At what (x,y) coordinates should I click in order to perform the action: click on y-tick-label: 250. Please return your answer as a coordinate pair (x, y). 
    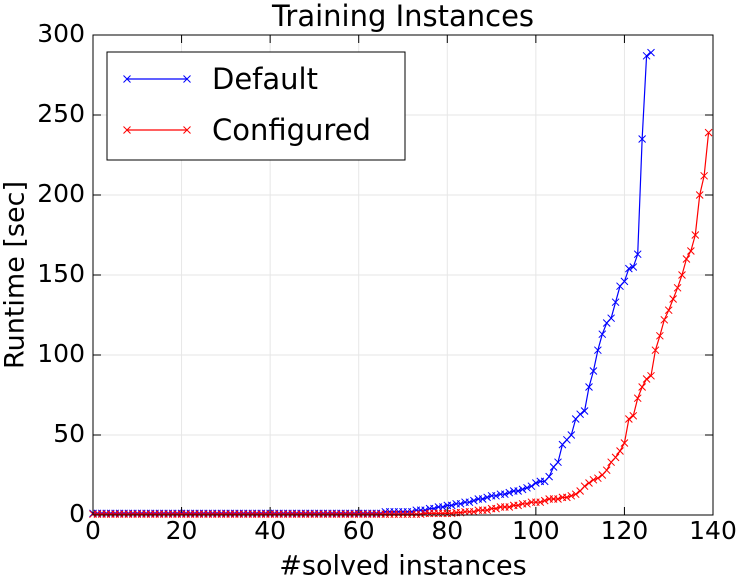
    Looking at the image, I should click on (61, 113).